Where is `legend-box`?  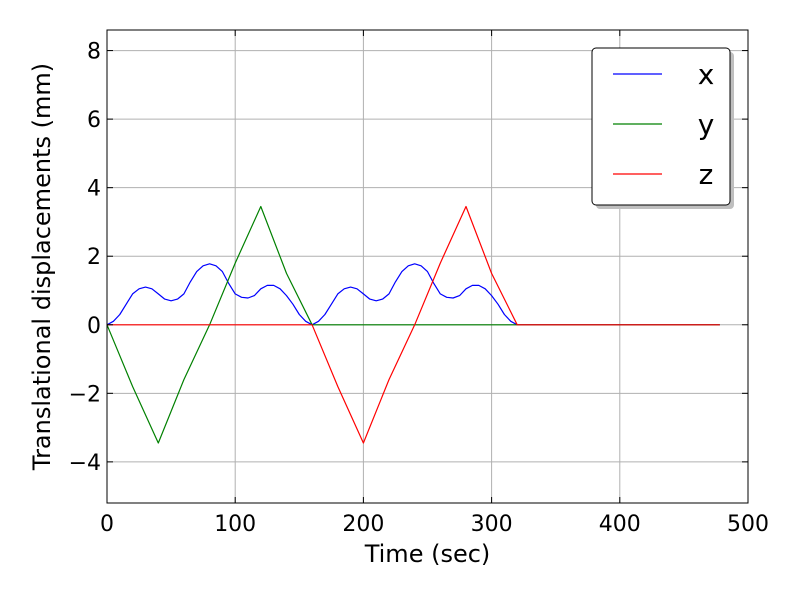
legend-box is located at coordinates (661, 126).